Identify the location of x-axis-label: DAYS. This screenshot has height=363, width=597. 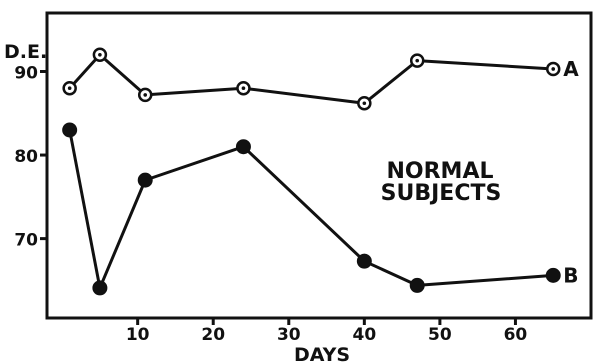
(322, 353).